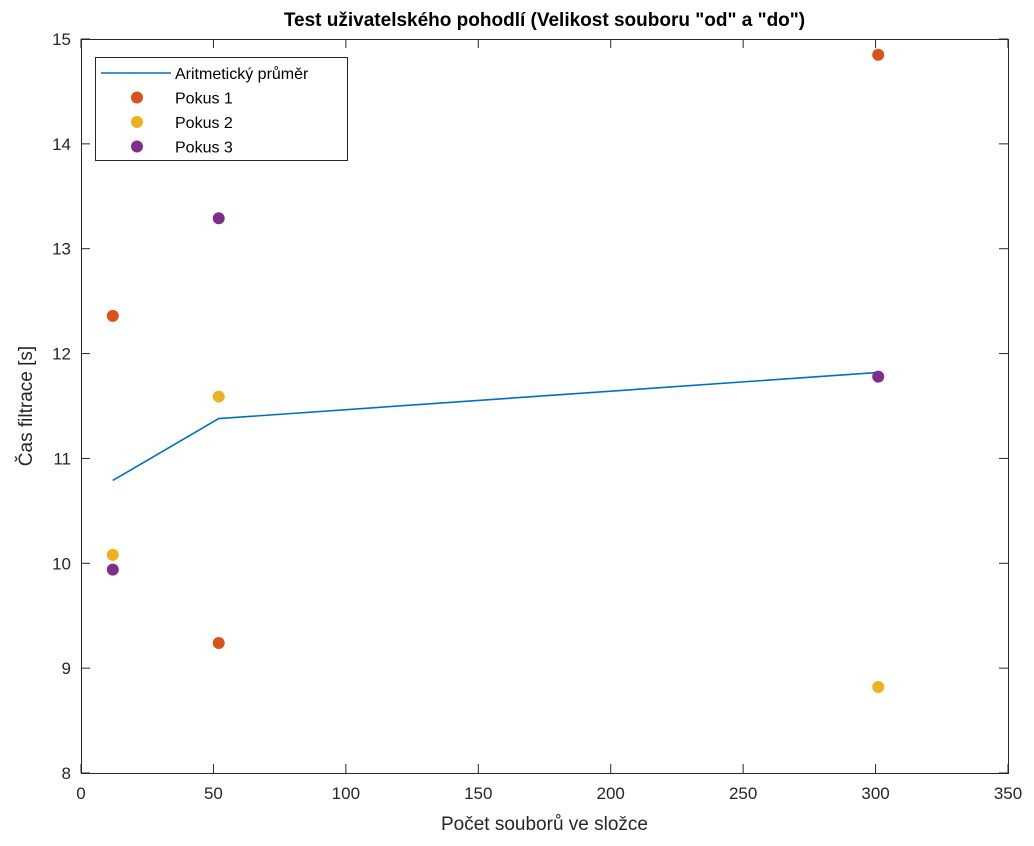 This screenshot has width=1034, height=846. Describe the element at coordinates (544, 824) in the screenshot. I see `x-axis-label: Počet souborů ve složce` at that location.